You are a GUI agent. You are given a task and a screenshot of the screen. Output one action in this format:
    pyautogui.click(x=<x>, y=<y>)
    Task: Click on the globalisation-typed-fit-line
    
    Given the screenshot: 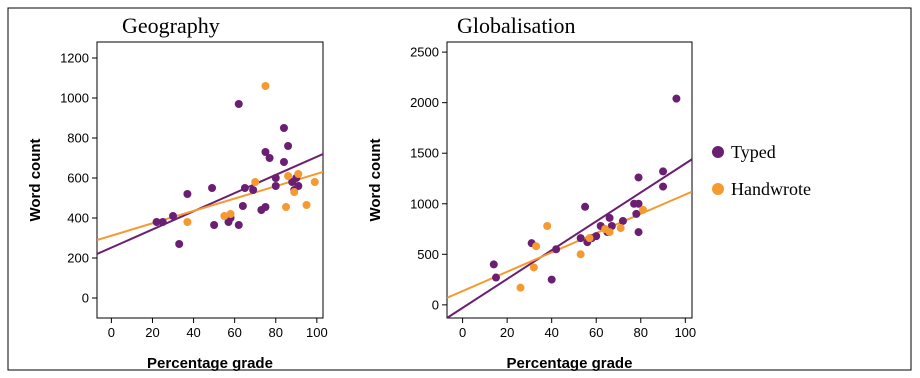 What is the action you would take?
    pyautogui.click(x=569, y=238)
    